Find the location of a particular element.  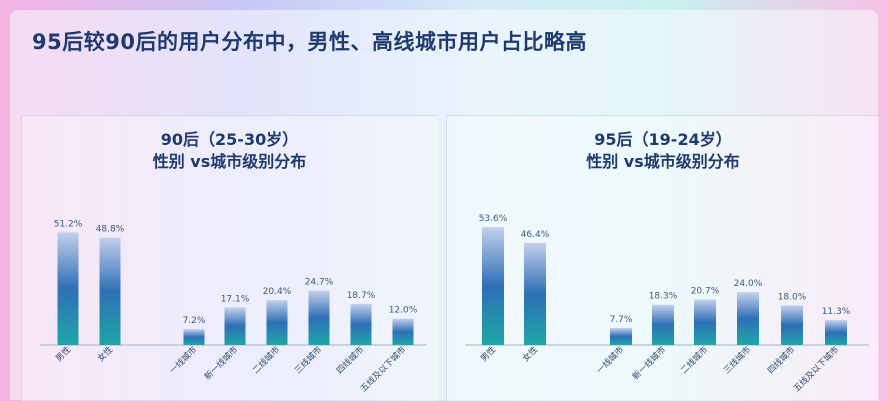

page-title: 95后较90后的用户分布中，男性、高线城市用户占比略高 is located at coordinates (309, 42).